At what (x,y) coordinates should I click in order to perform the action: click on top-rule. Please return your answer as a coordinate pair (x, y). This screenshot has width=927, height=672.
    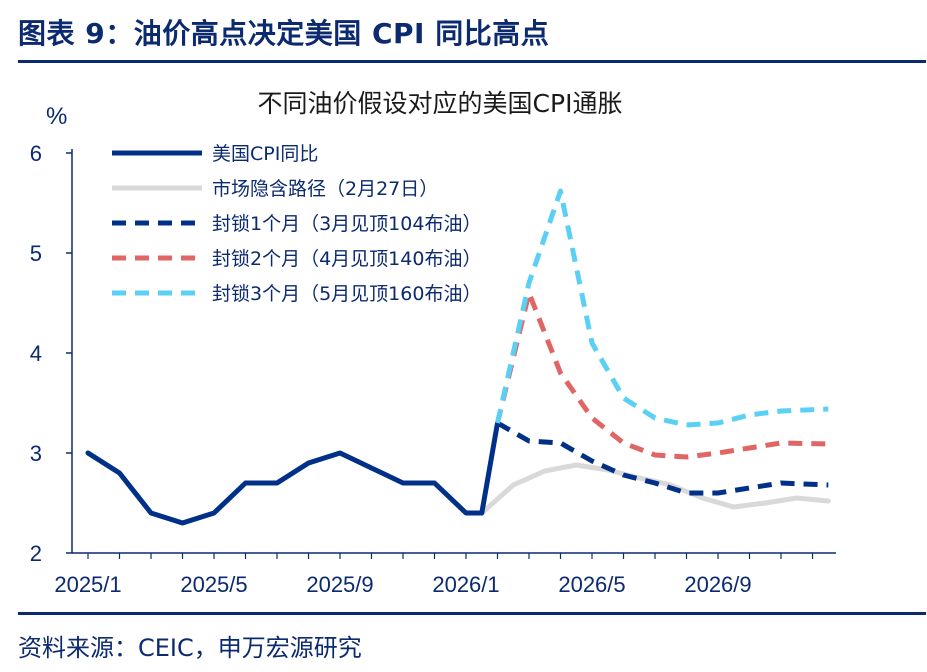
    Looking at the image, I should click on (472, 61).